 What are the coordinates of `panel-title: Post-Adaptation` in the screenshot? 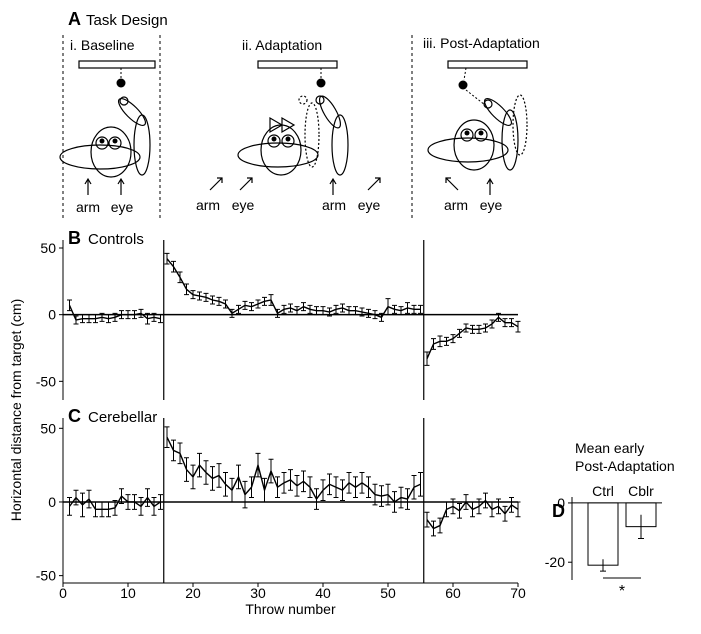 It's located at (625, 466).